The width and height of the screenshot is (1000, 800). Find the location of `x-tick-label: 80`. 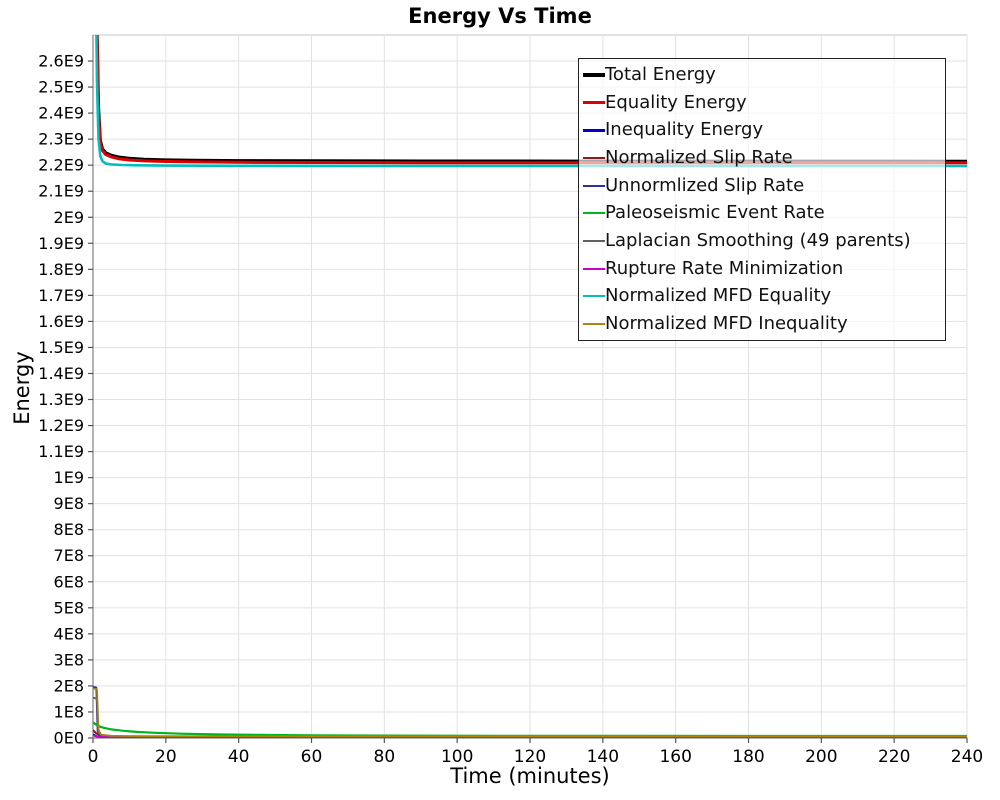

x-tick-label: 80 is located at coordinates (385, 757).